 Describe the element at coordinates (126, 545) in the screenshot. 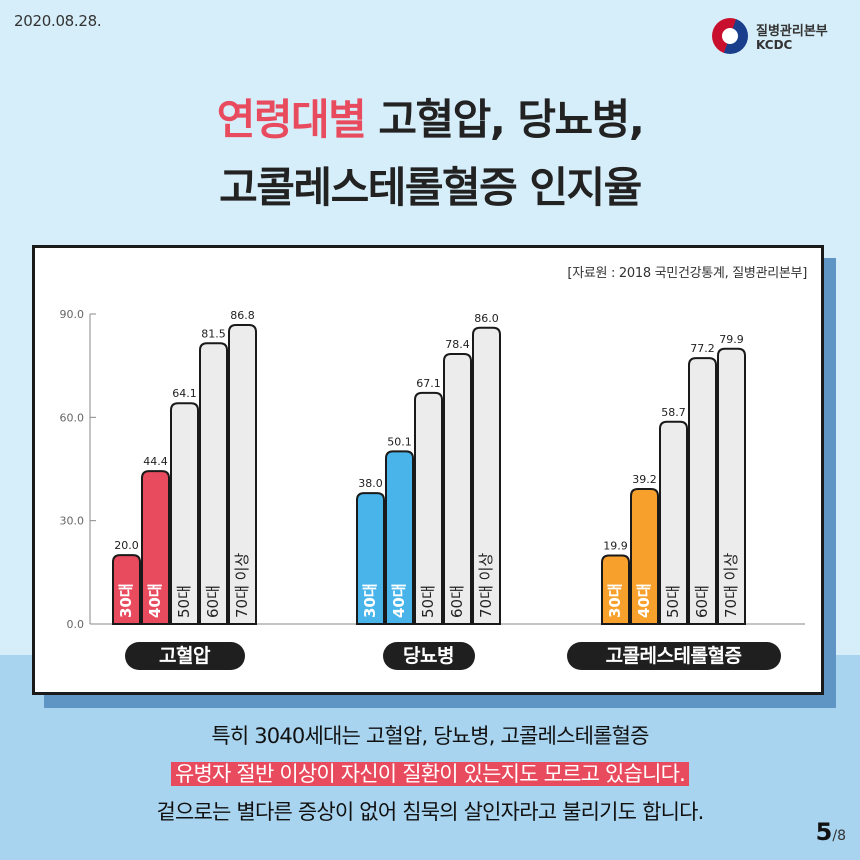

I see `bar-value-label: 20.0` at that location.